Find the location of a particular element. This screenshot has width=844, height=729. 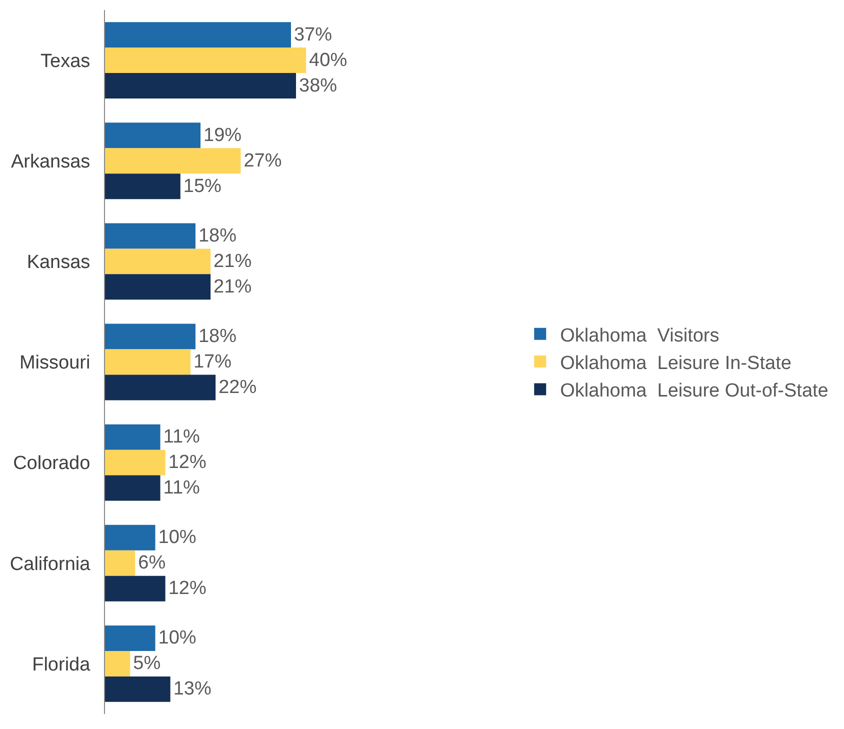

legend-label: Oklahoma Leisure Out-of-State is located at coordinates (694, 391).